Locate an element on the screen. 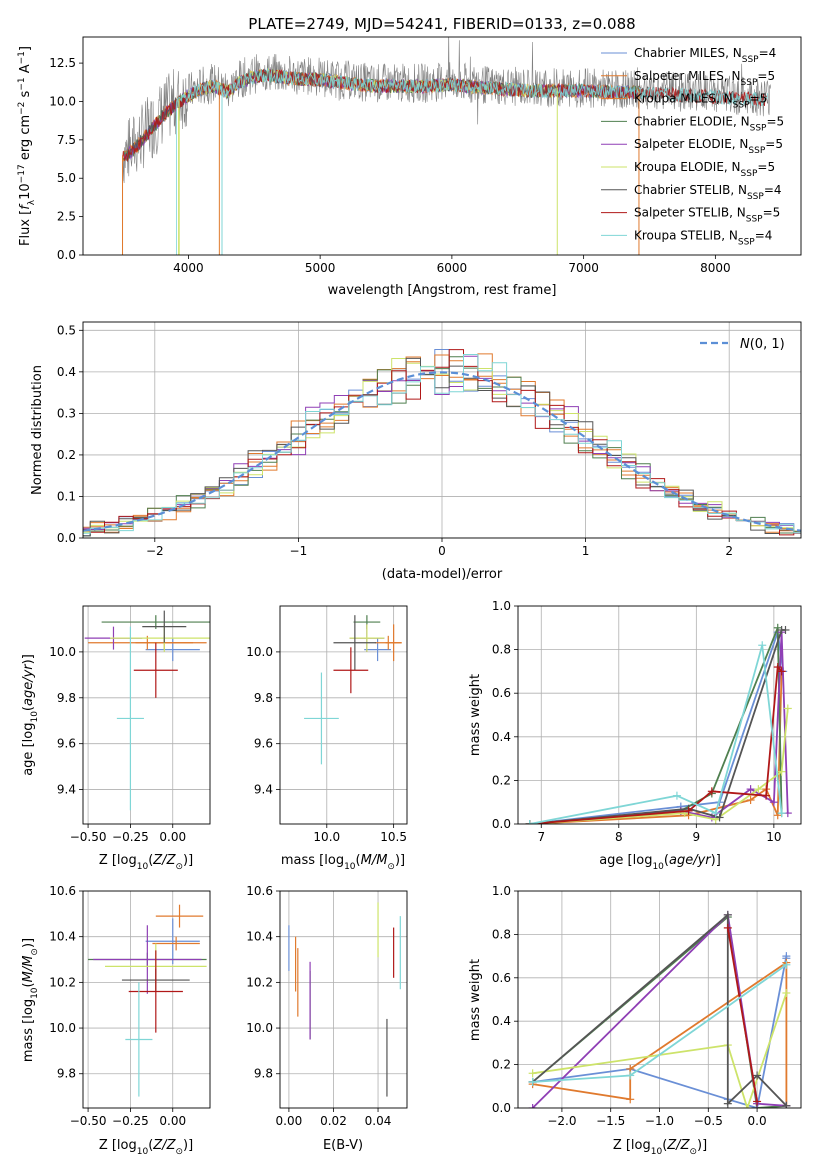  x-axis-label: (data-model)/error is located at coordinates (442, 574).